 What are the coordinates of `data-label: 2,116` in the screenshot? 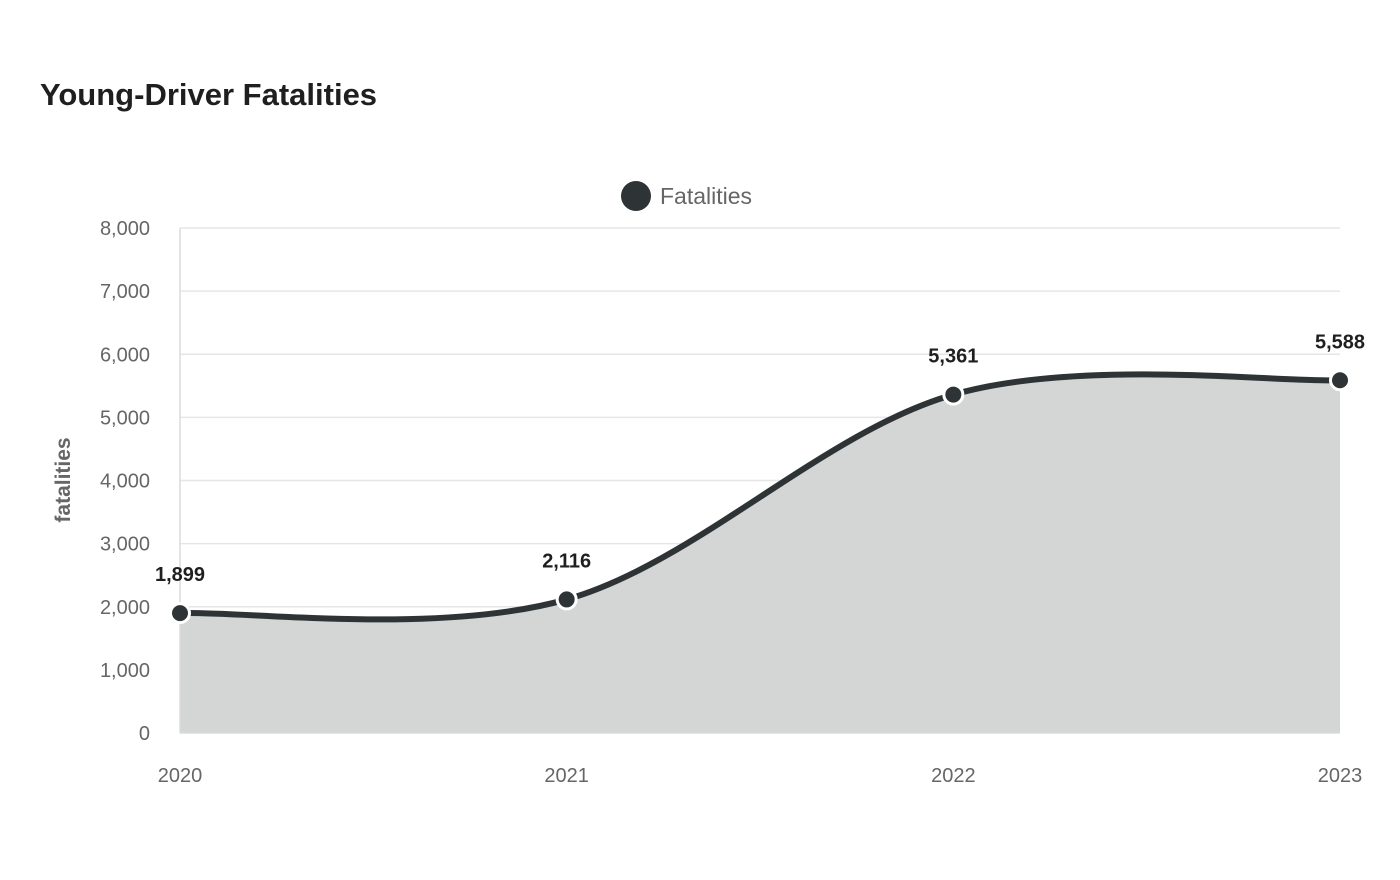 It's located at (566, 561).